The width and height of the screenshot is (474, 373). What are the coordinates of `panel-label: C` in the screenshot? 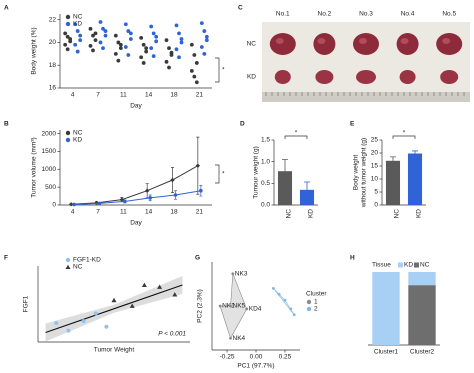 It's located at (240, 8).